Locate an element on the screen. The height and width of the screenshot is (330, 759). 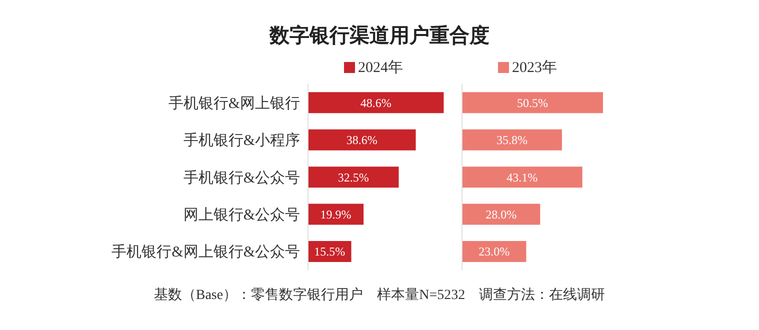
data-label: 38.6% is located at coordinates (362, 140).